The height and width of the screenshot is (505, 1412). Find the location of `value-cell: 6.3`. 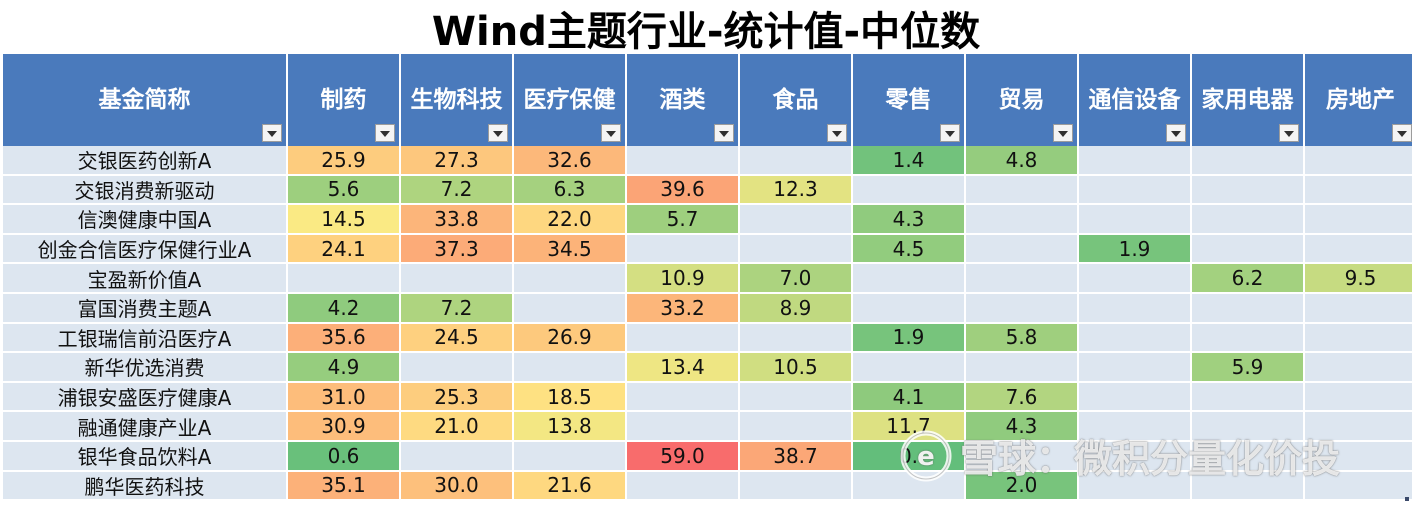

value-cell: 6.3 is located at coordinates (569, 190).